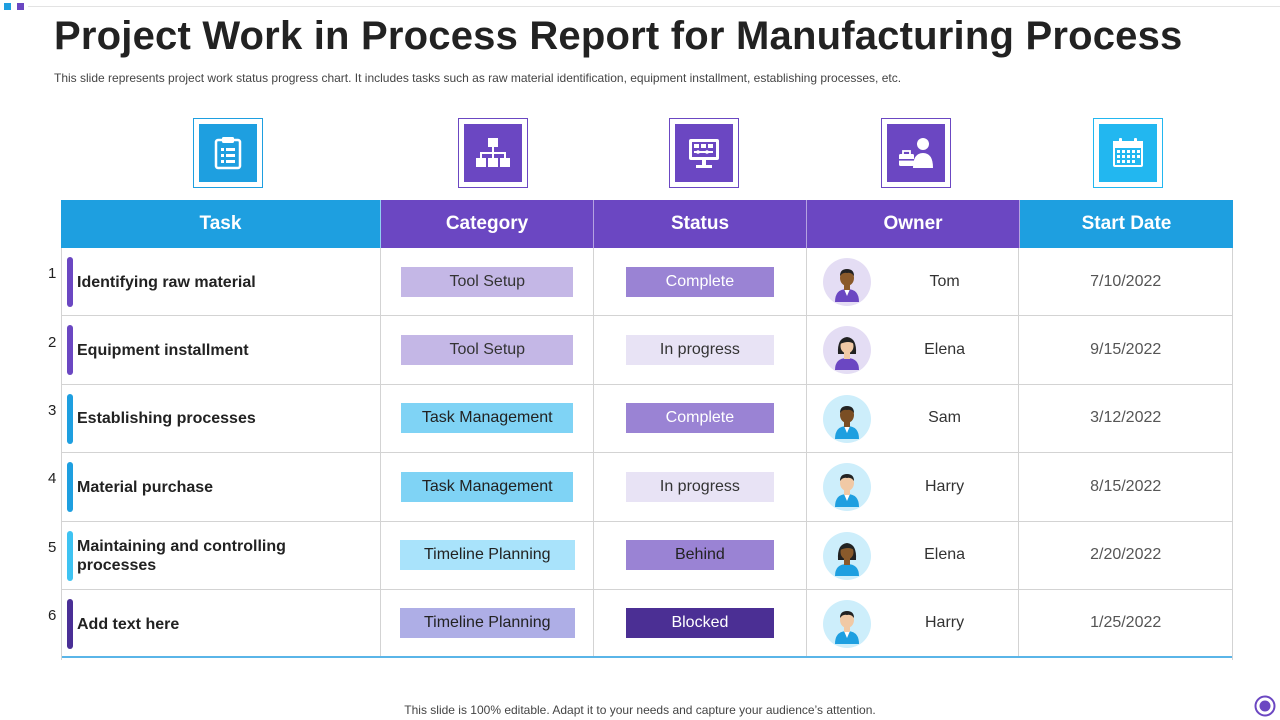  I want to click on date-cell: 8/15/2022, so click(1125, 486).